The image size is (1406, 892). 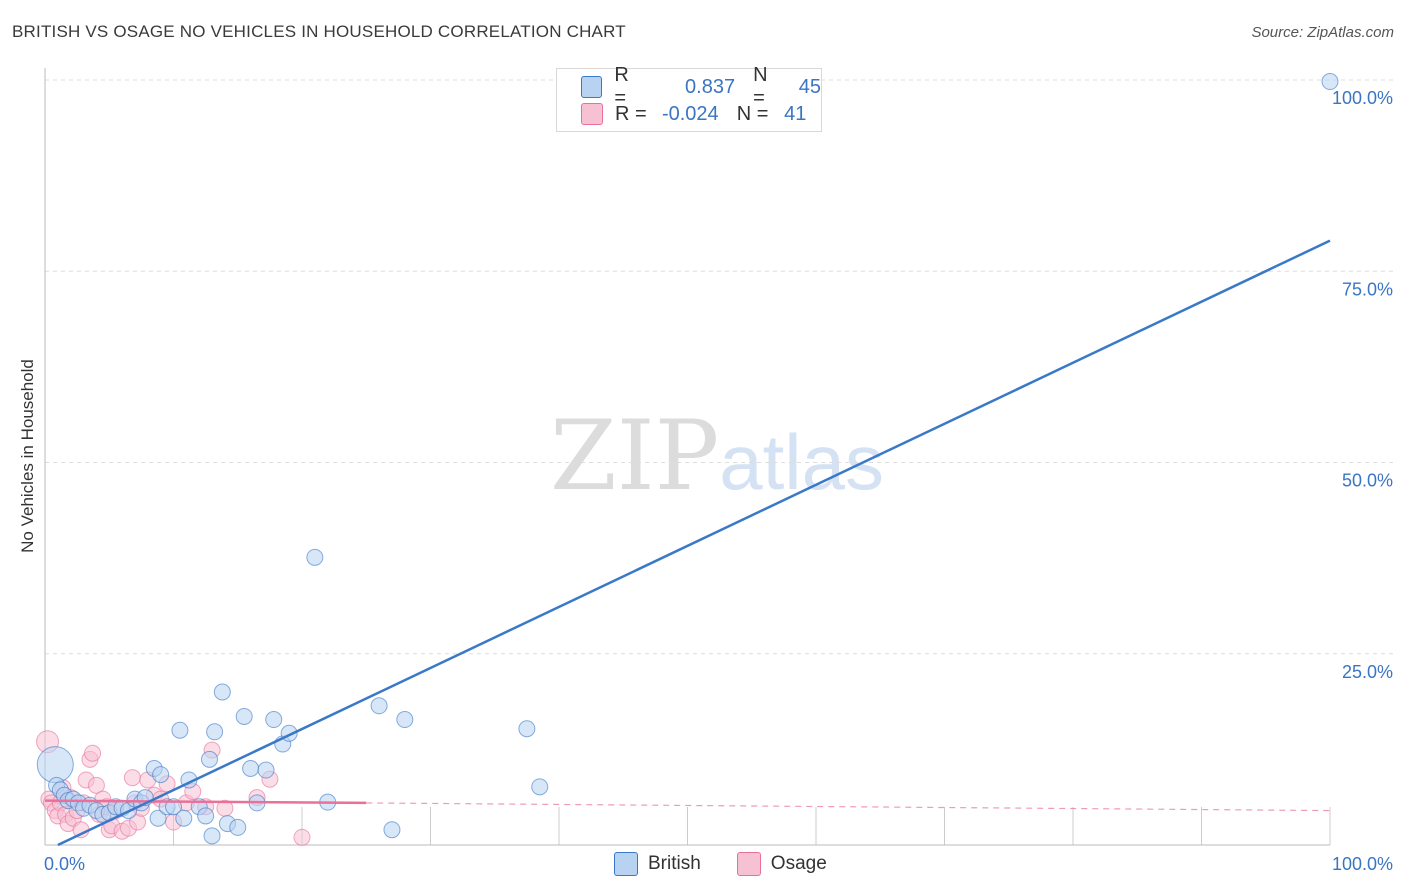 I want to click on osage-legend-swatch, so click(x=748, y=864).